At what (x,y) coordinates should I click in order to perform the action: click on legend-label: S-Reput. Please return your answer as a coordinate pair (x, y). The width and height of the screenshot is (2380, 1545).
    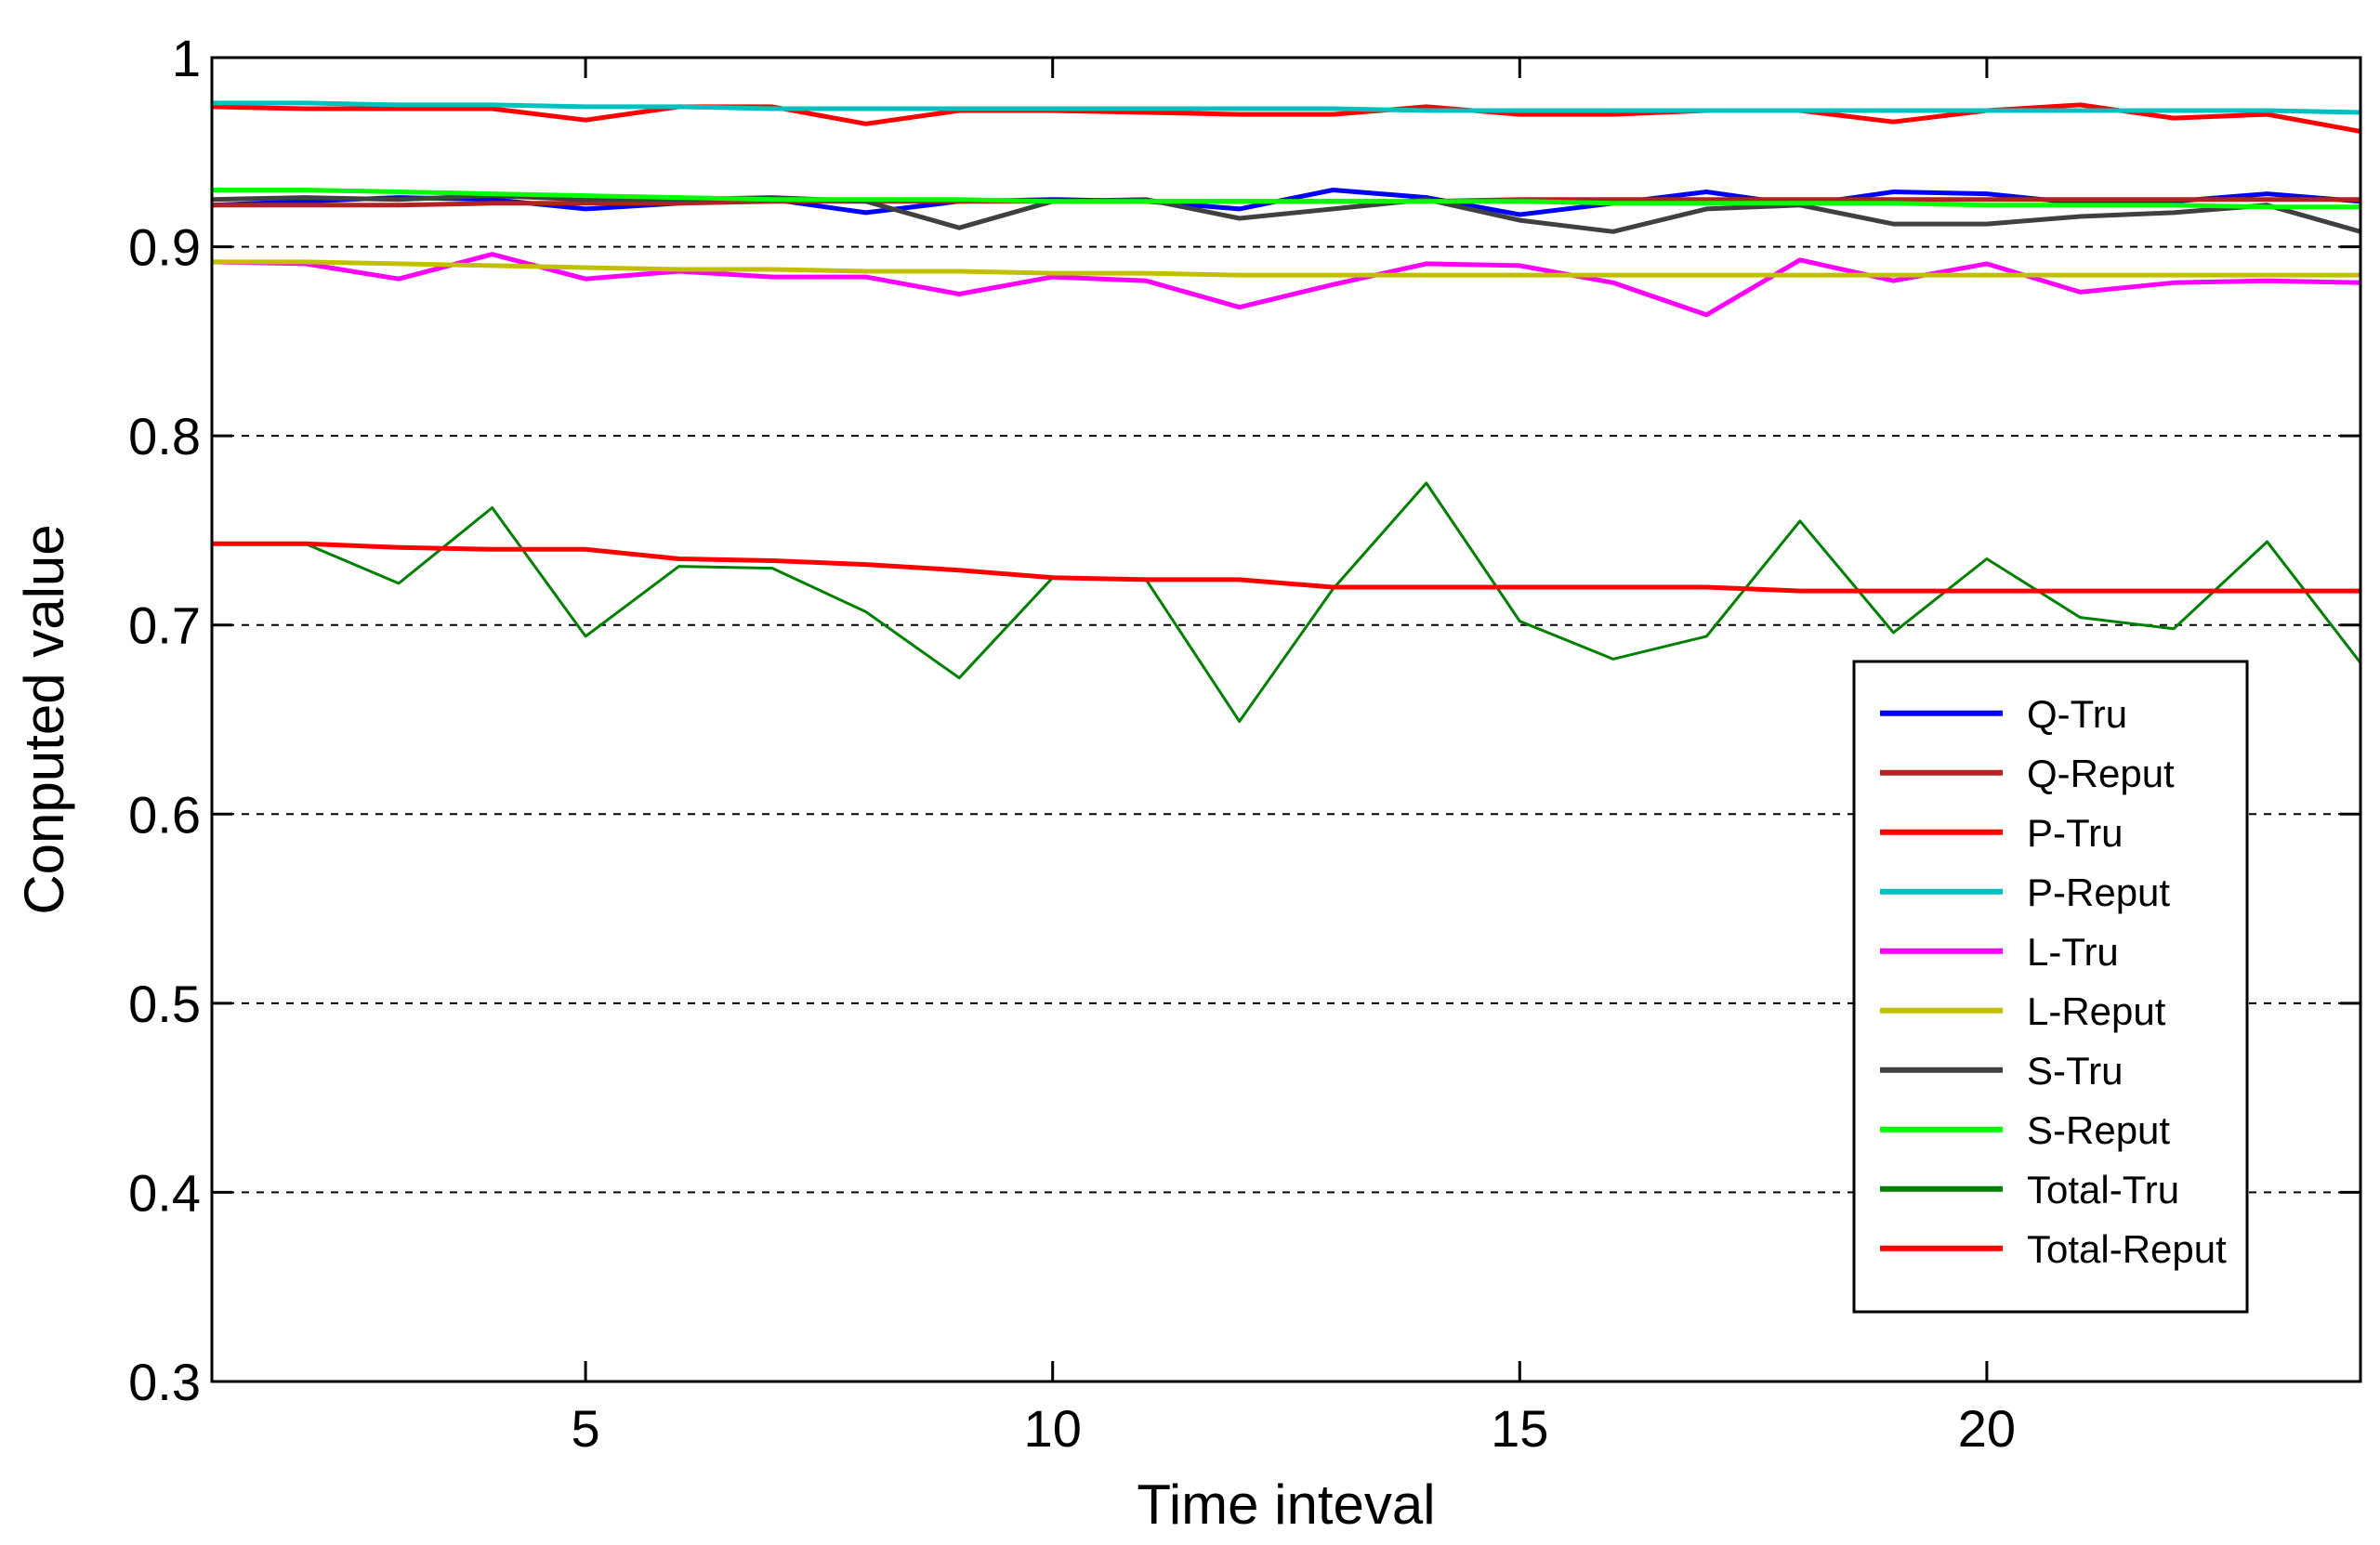
    Looking at the image, I should click on (2098, 1130).